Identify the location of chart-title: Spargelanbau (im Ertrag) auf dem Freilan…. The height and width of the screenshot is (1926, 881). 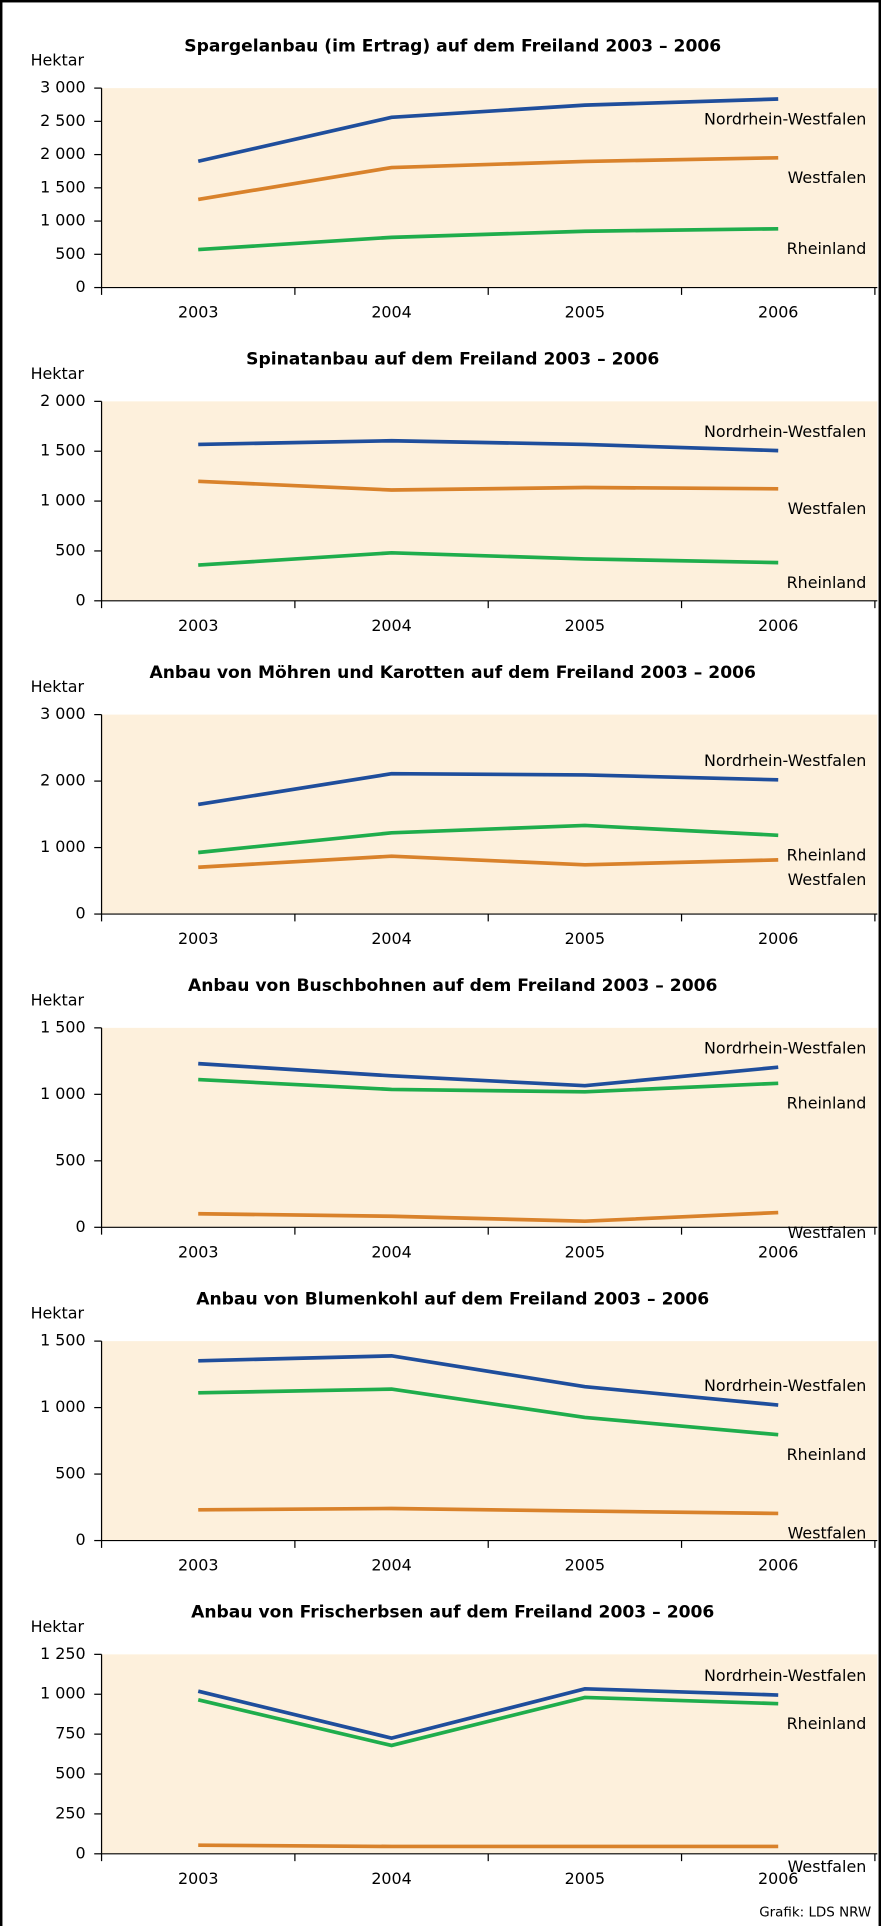
(452, 46).